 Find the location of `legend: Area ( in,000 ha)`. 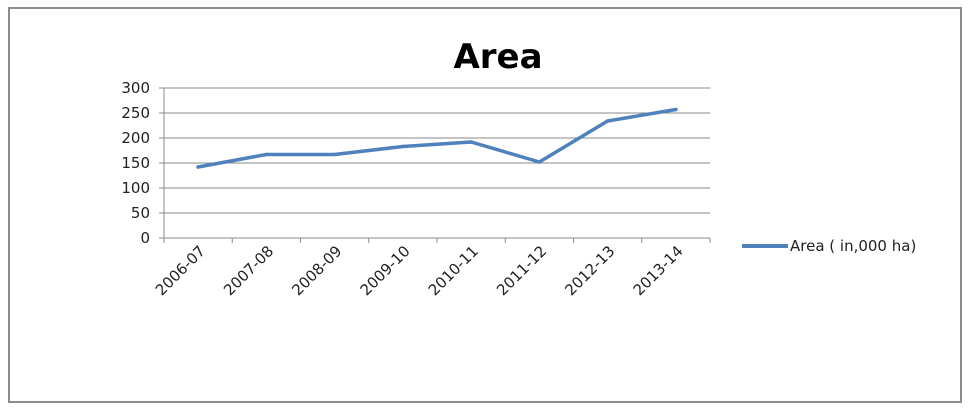

legend: Area ( in,000 ha) is located at coordinates (829, 246).